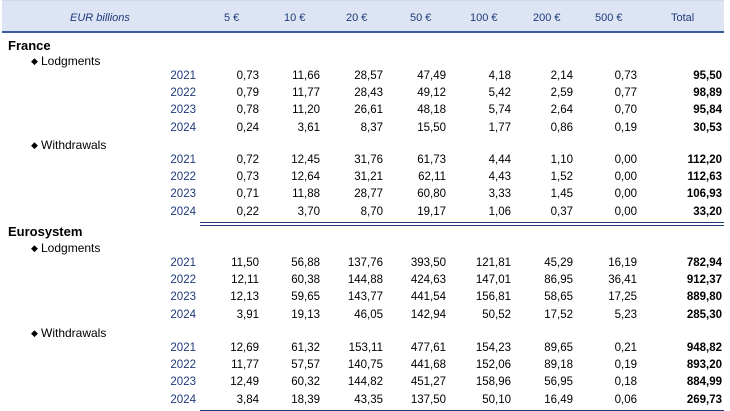 Image resolution: width=730 pixels, height=411 pixels. Describe the element at coordinates (704, 280) in the screenshot. I see `total-cell: 912,37` at that location.